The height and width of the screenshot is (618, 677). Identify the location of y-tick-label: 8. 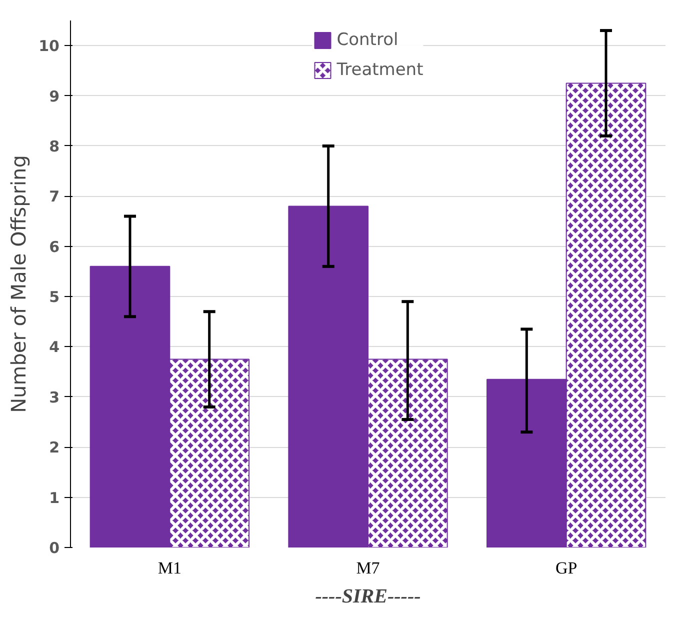
(54, 146).